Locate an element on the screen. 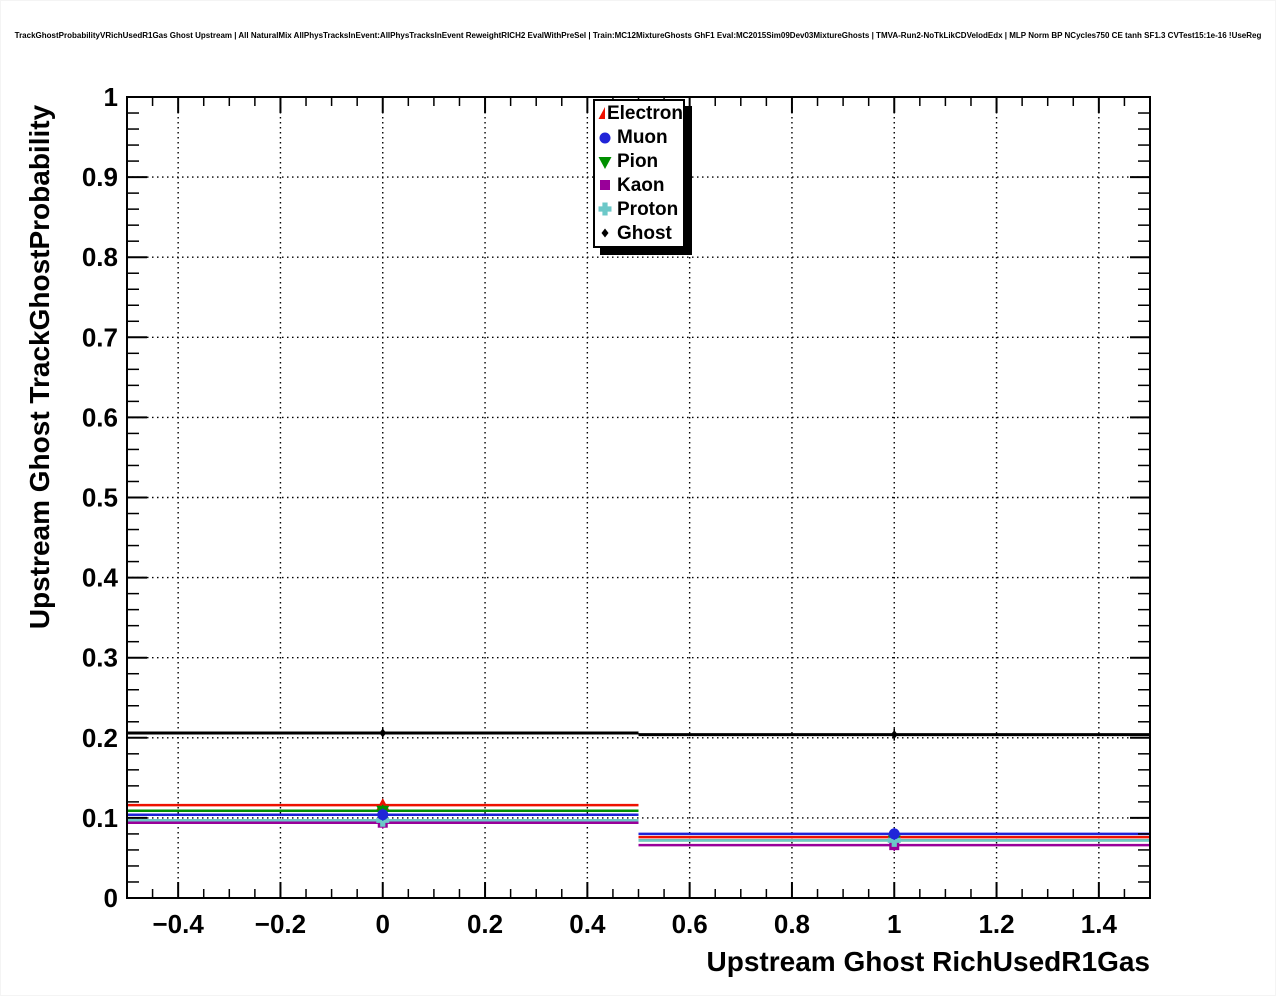 The width and height of the screenshot is (1276, 996). x-tick-label: 1 is located at coordinates (894, 924).